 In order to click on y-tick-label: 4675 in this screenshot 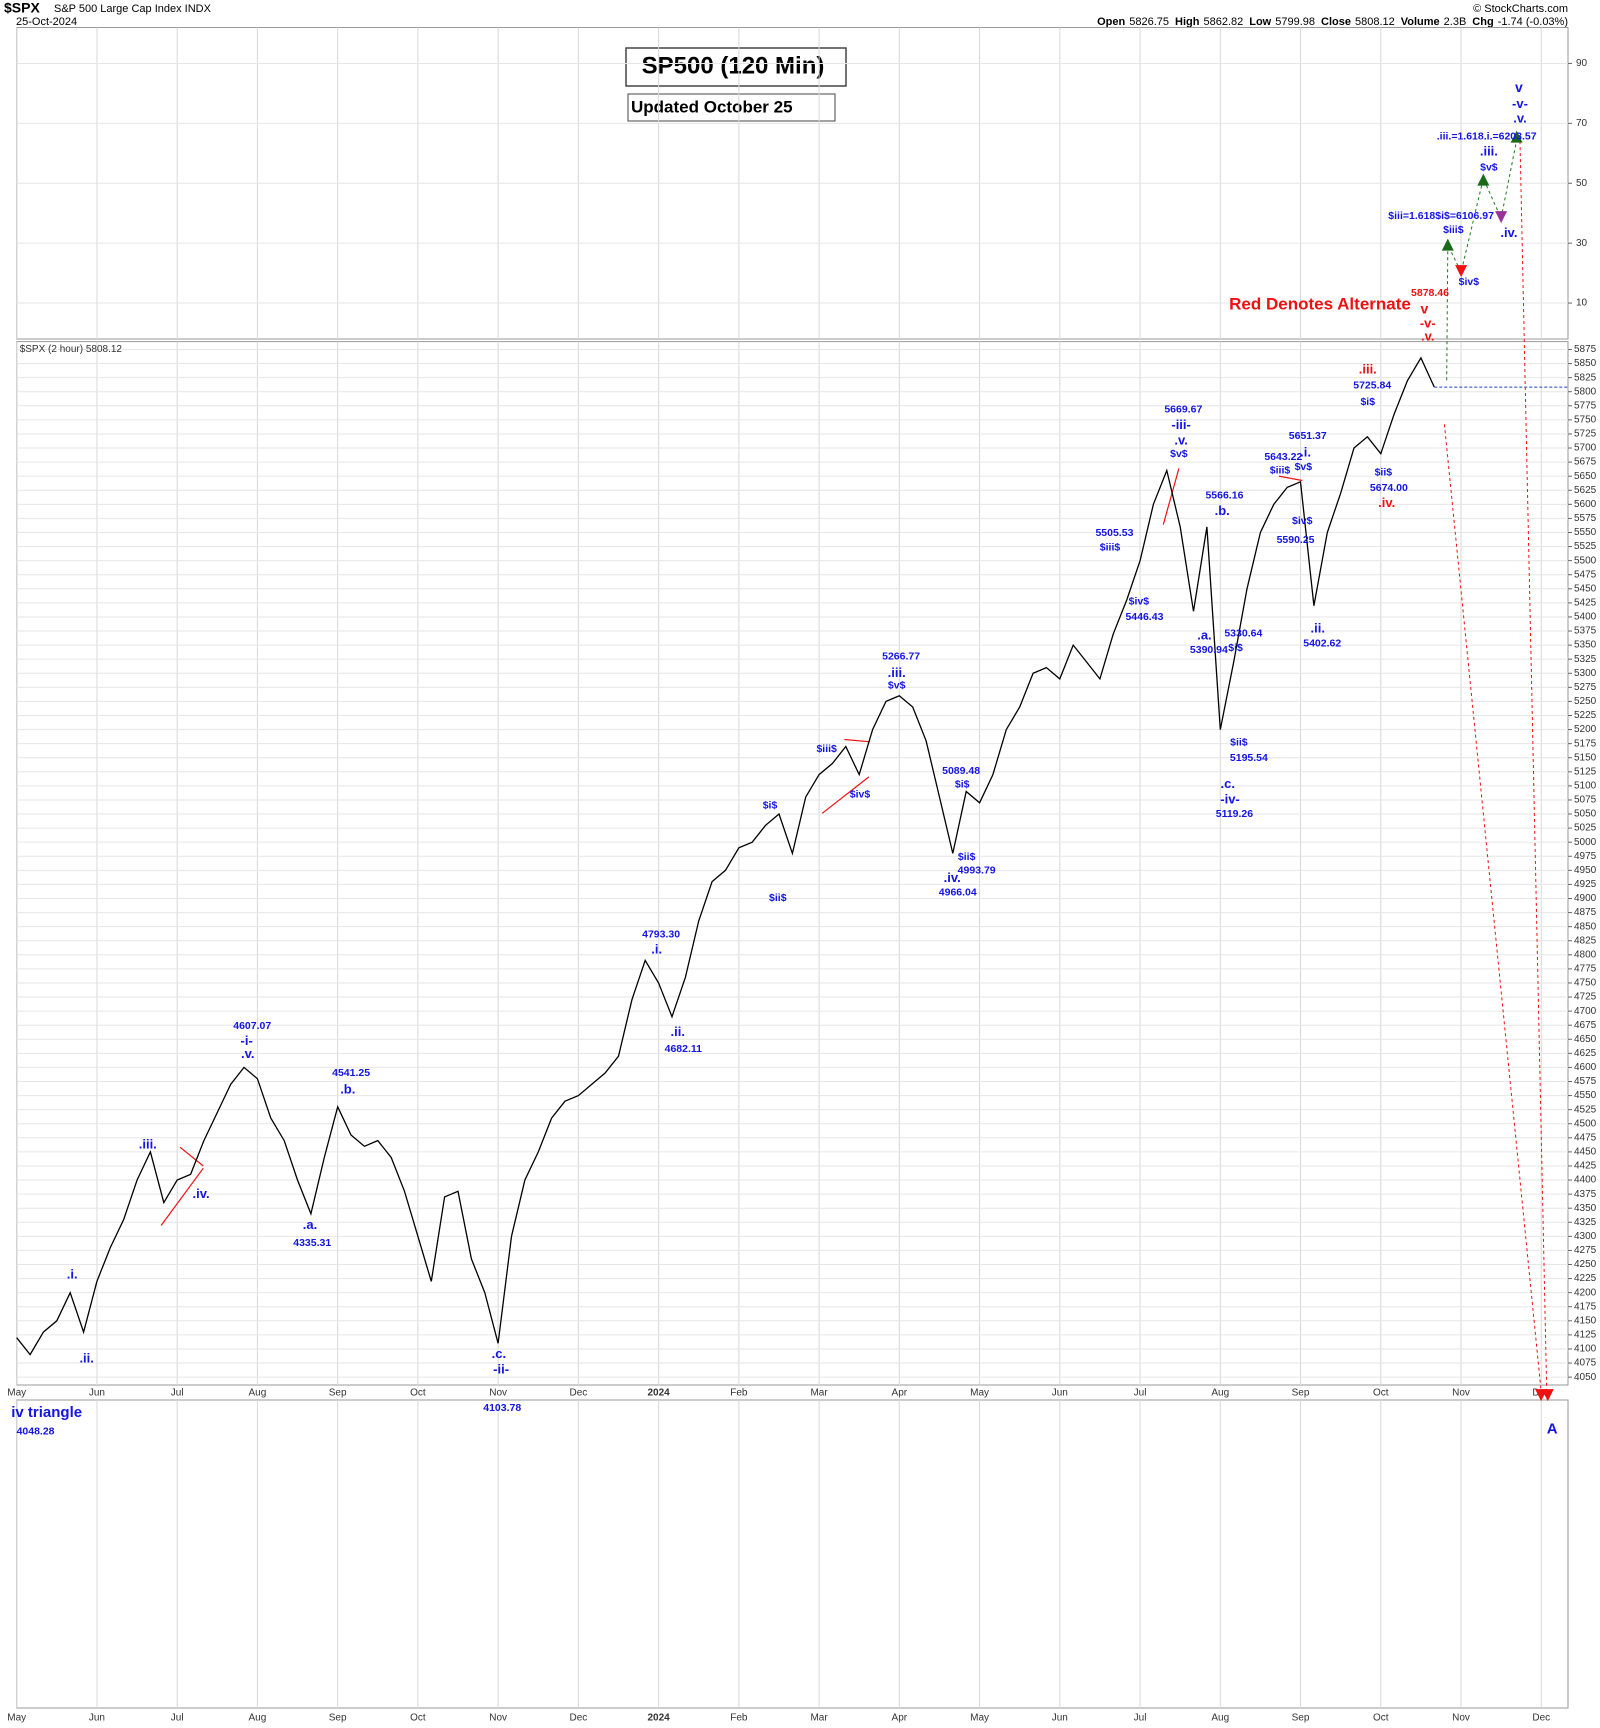, I will do `click(1585, 1025)`.